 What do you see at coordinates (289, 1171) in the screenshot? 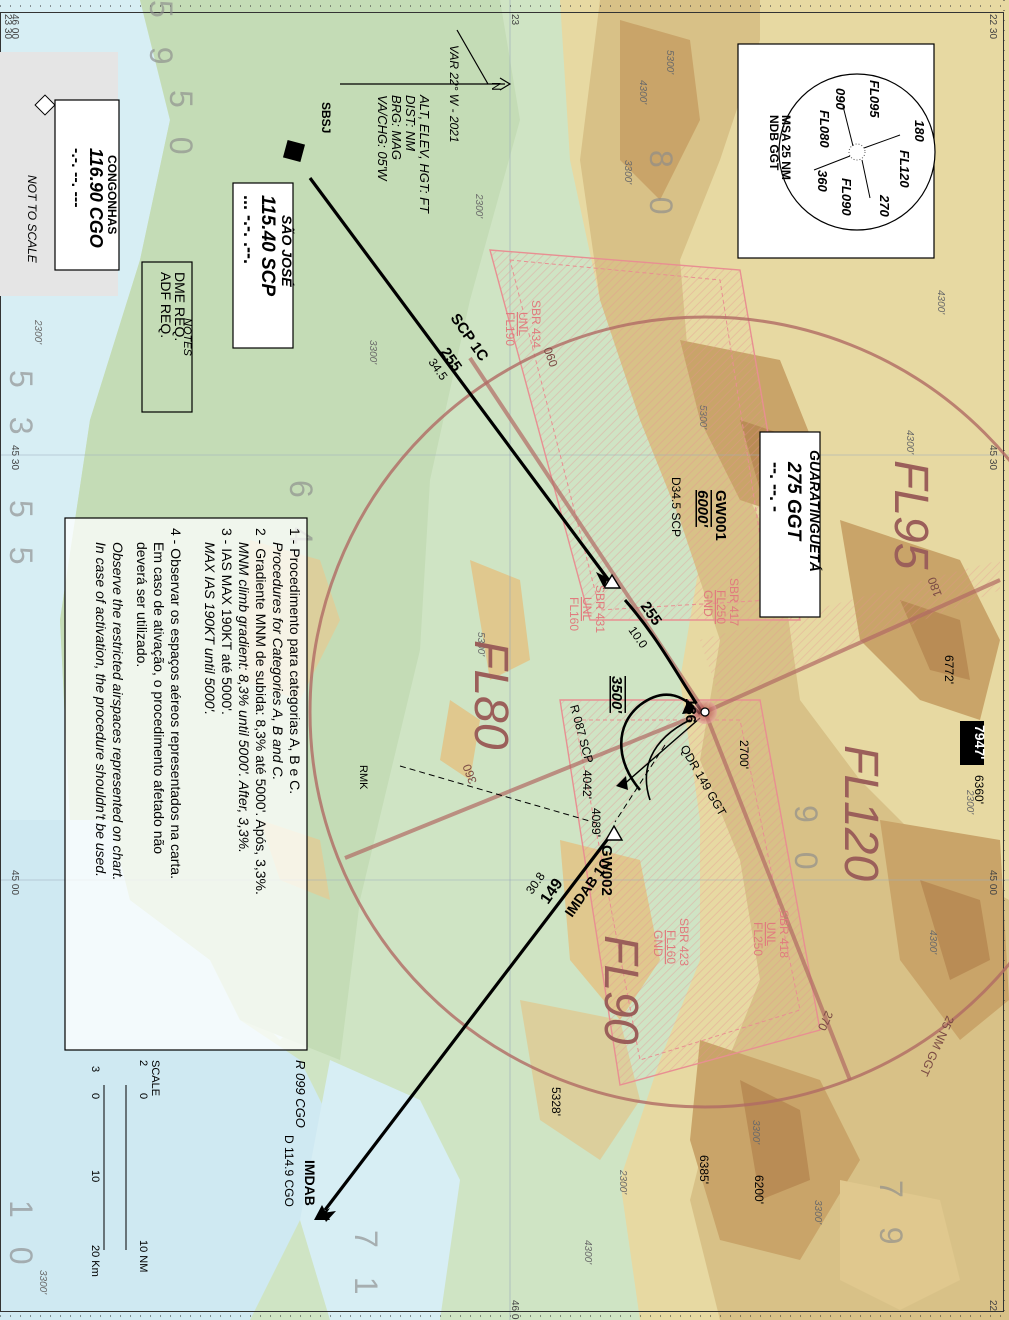
I see `imdab-dme: D 114.9 CGO` at bounding box center [289, 1171].